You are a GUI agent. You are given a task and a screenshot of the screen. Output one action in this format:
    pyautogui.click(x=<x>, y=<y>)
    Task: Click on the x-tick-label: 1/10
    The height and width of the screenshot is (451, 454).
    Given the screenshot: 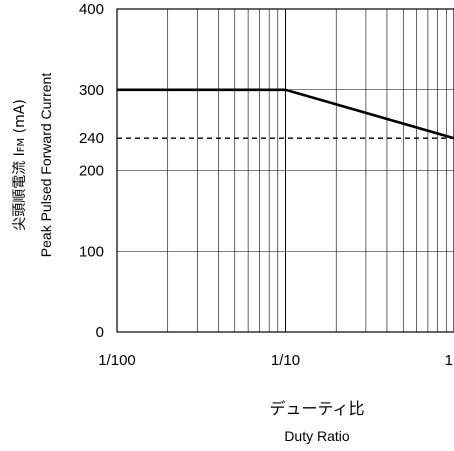 What is the action you would take?
    pyautogui.click(x=285, y=360)
    